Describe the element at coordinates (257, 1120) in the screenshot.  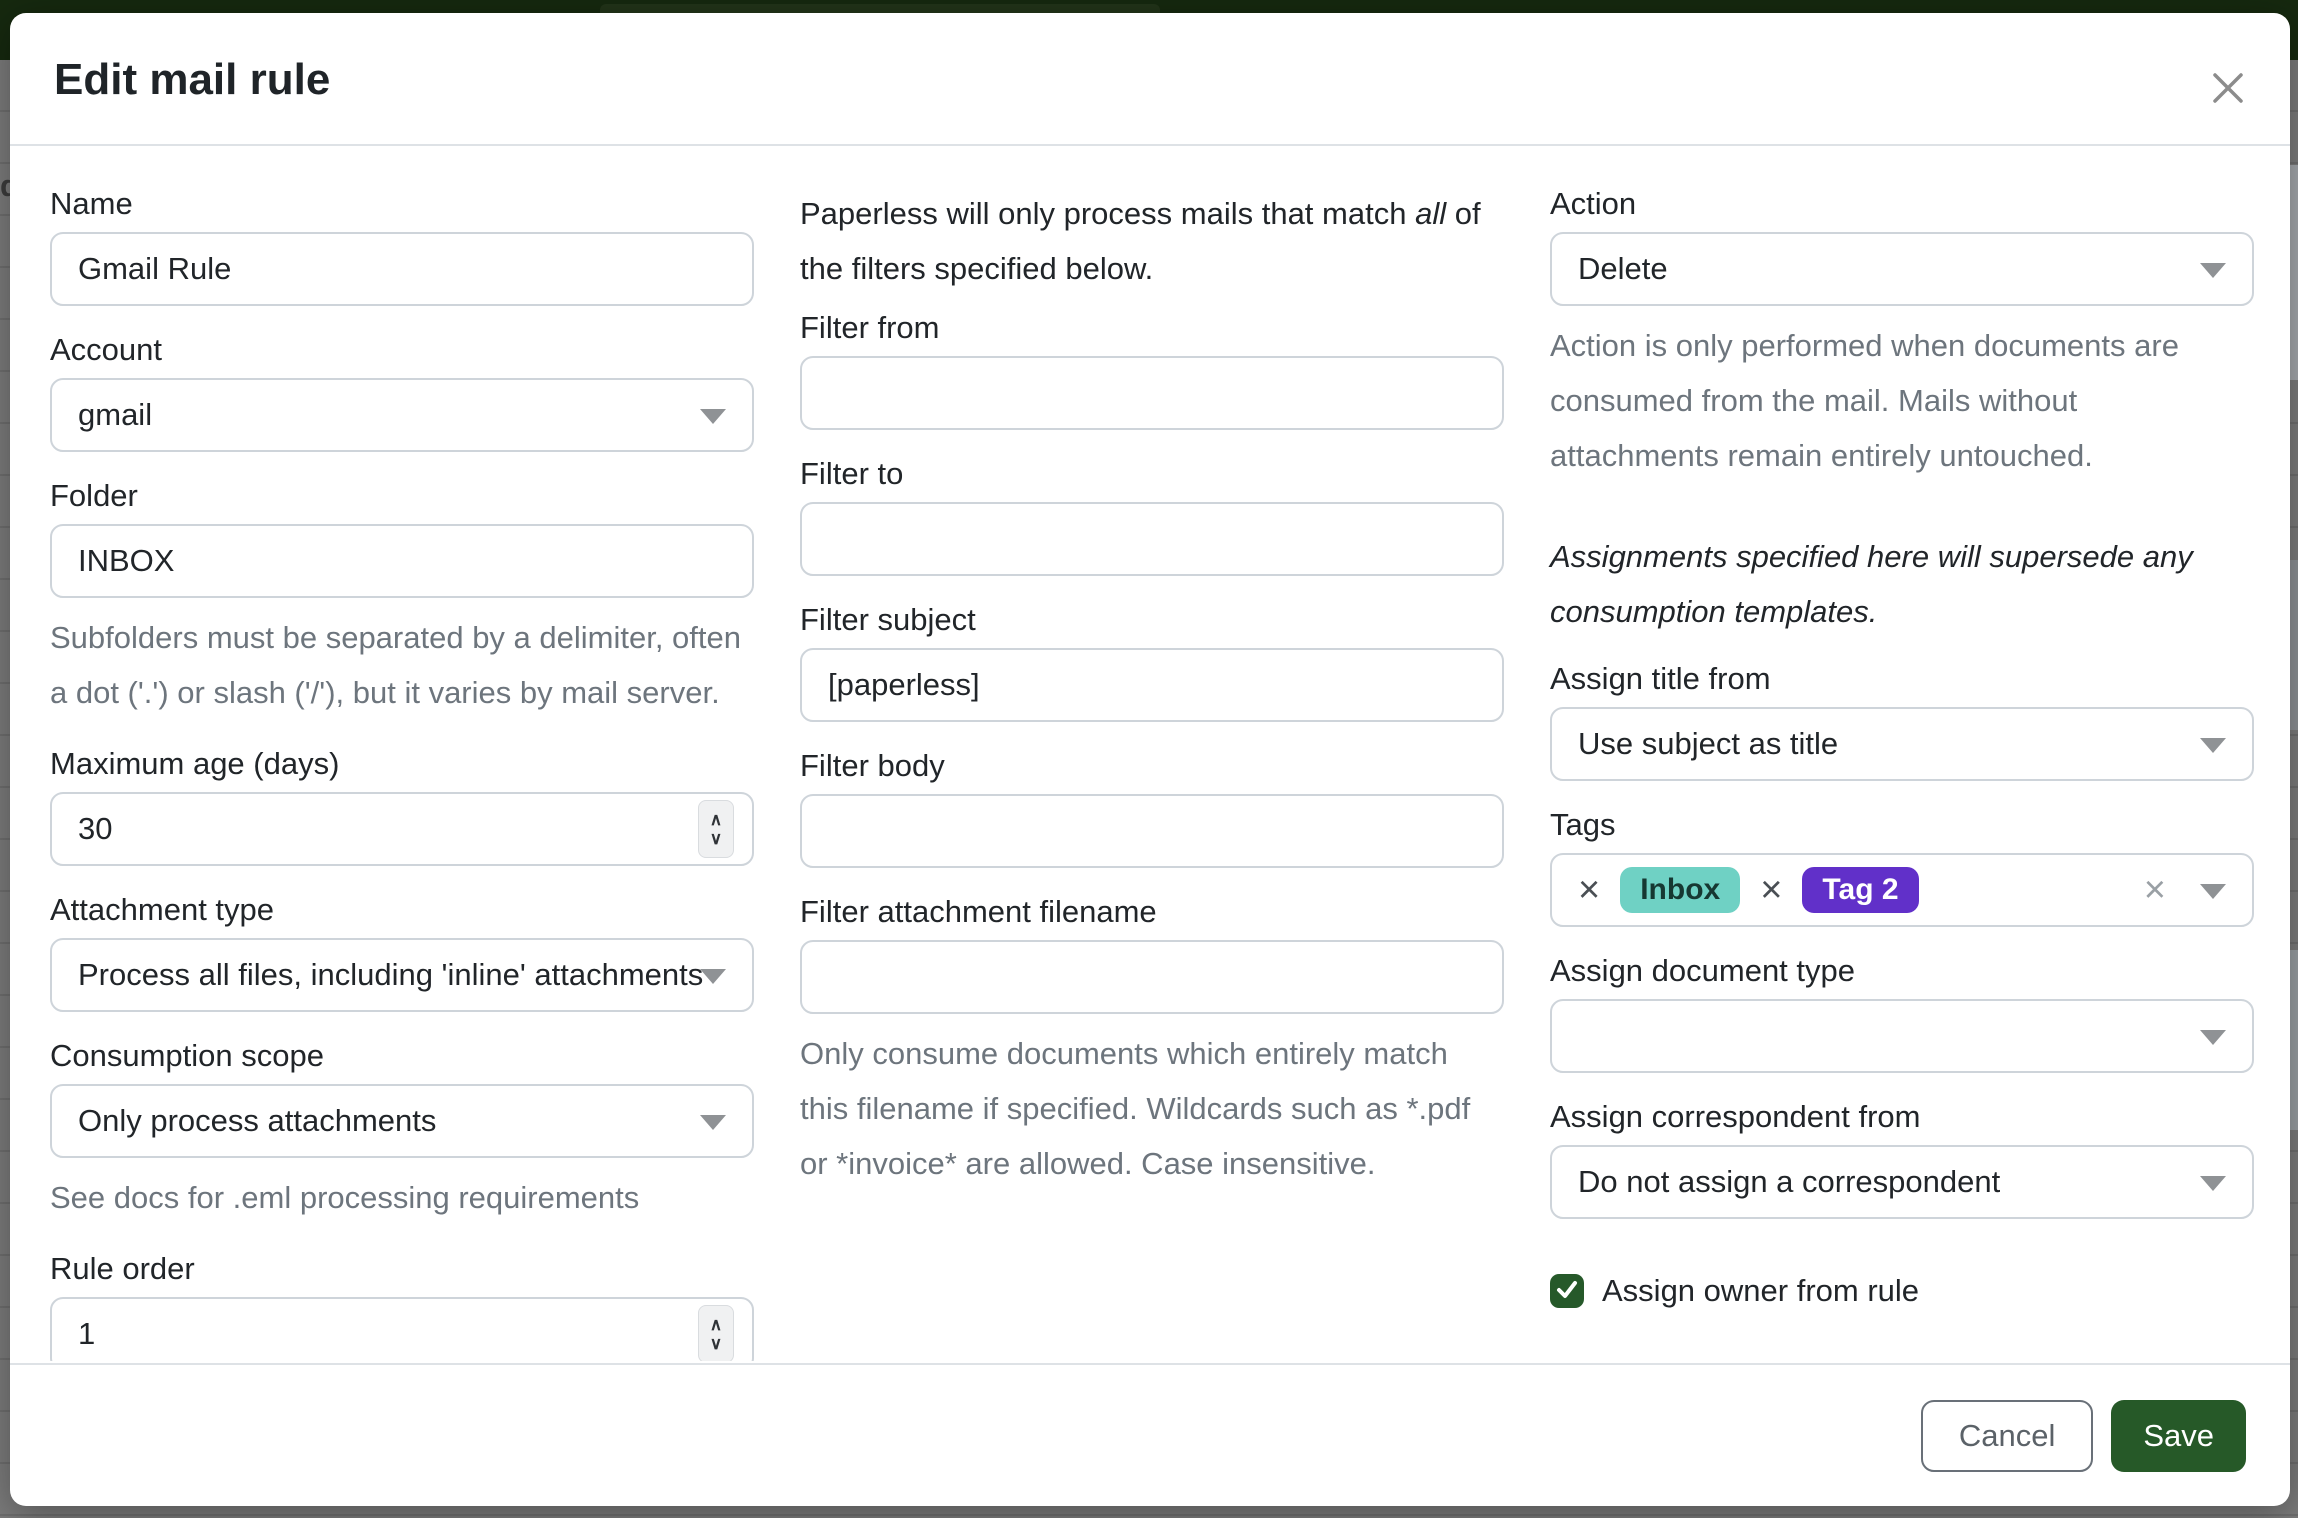
I see `consumption-scope-value: Only process attachments` at that location.